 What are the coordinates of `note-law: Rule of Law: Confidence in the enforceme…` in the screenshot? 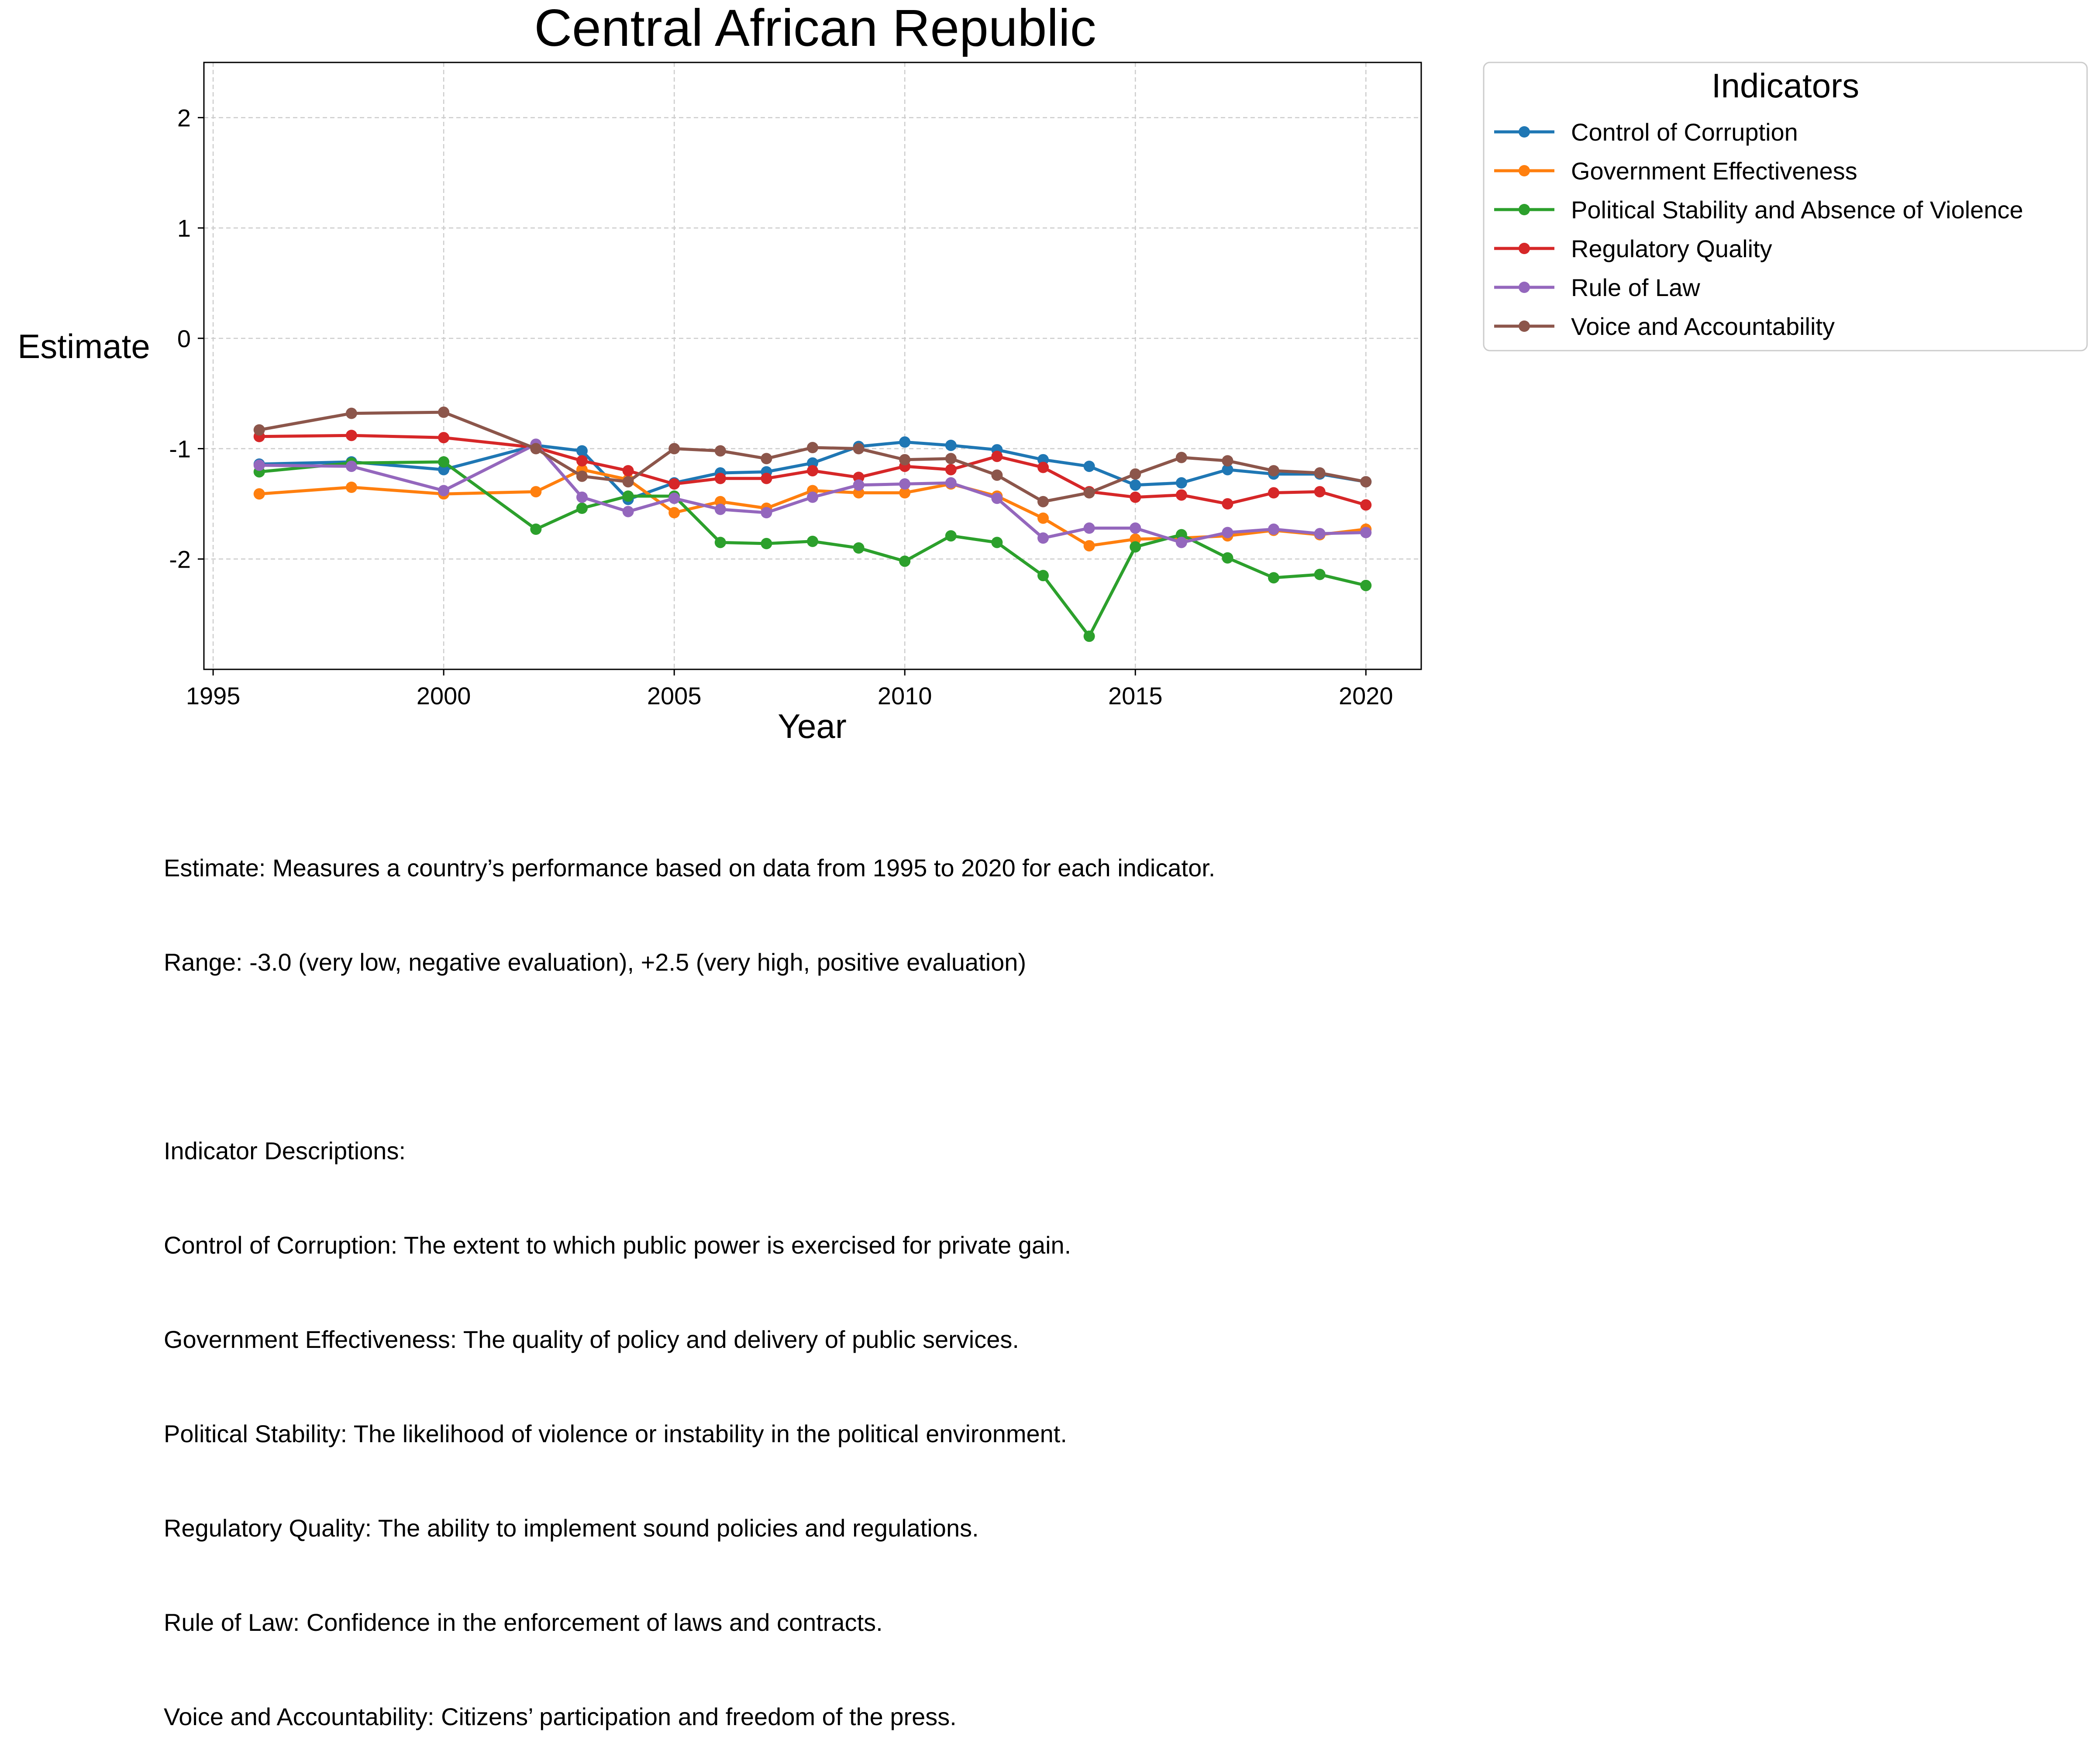 It's located at (523, 1622).